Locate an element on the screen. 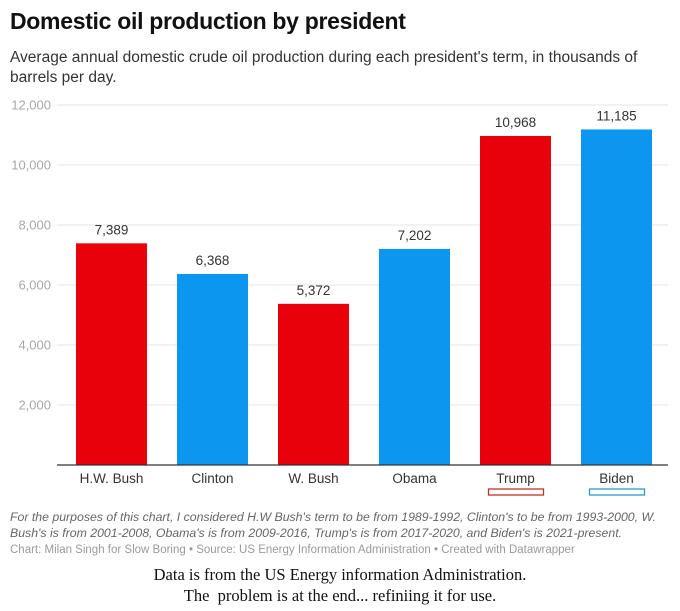  bar-biden is located at coordinates (616, 297).